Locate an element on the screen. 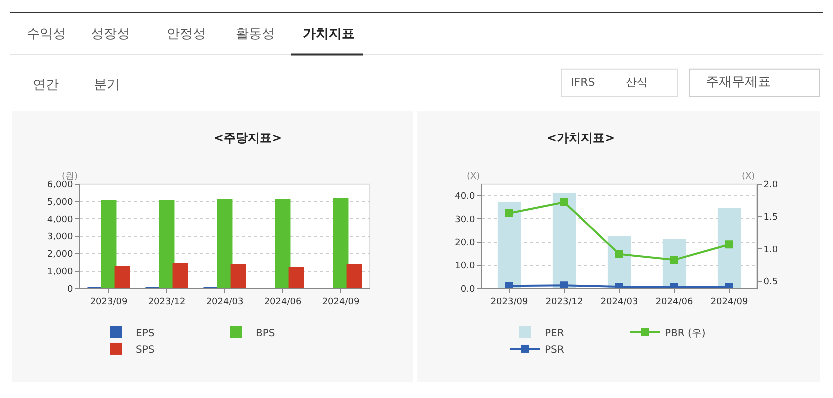  legend-label: SPS is located at coordinates (145, 350).